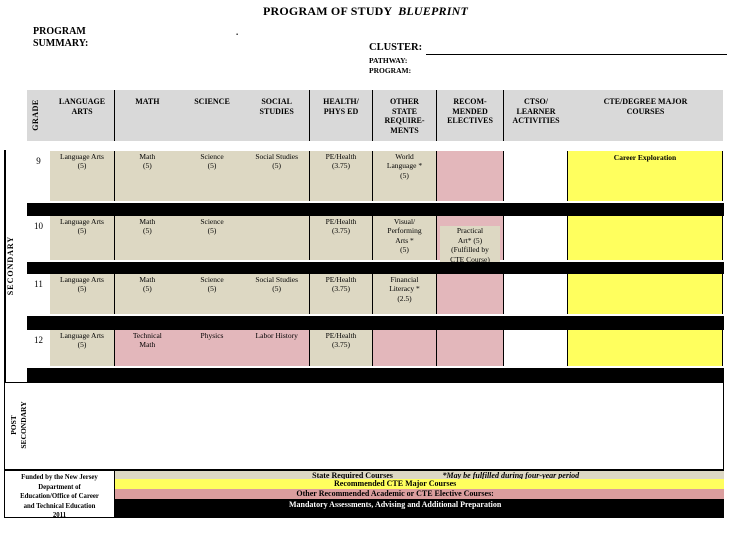  Describe the element at coordinates (470, 115) in the screenshot. I see `col-header-recommended-electives: RECOM- MENDED ELECTIVES` at that location.